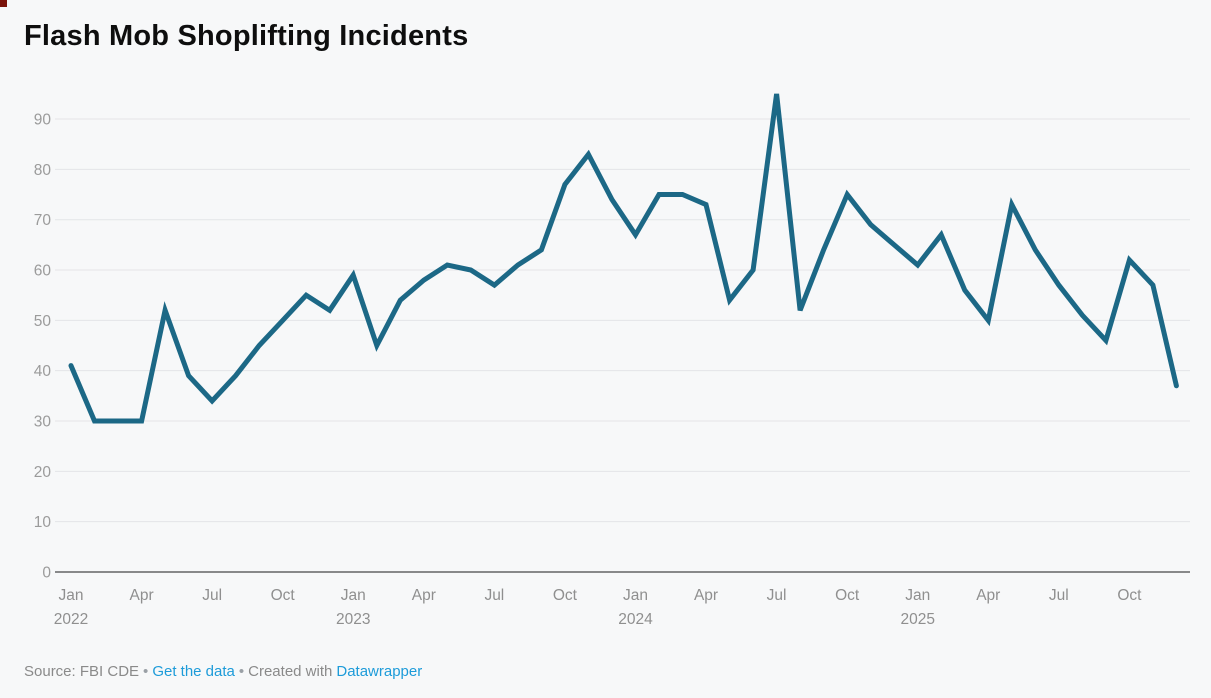 This screenshot has width=1211, height=698. I want to click on y-axis-label: 30, so click(43, 422).